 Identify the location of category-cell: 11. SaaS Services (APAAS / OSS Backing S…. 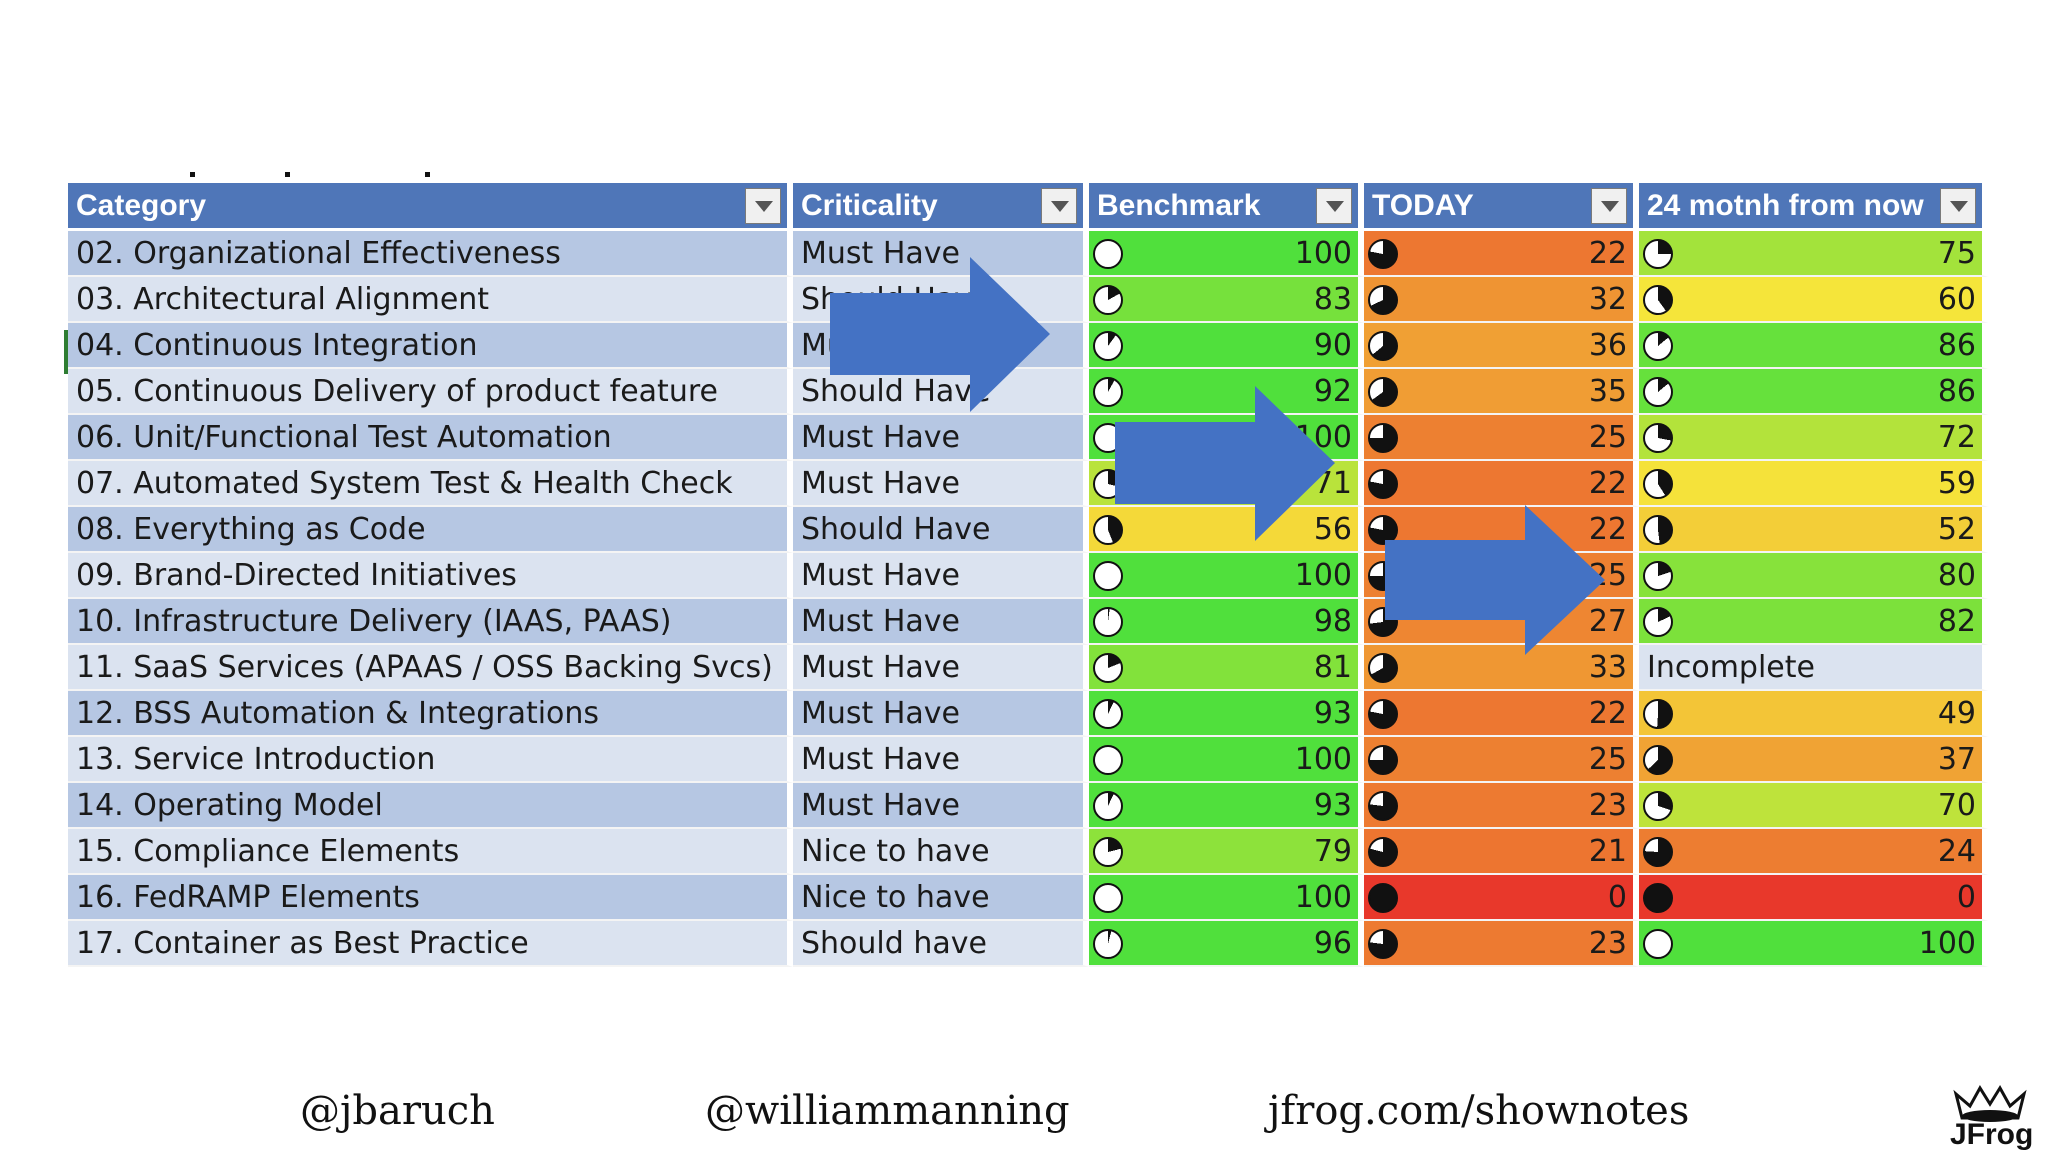
(430, 668).